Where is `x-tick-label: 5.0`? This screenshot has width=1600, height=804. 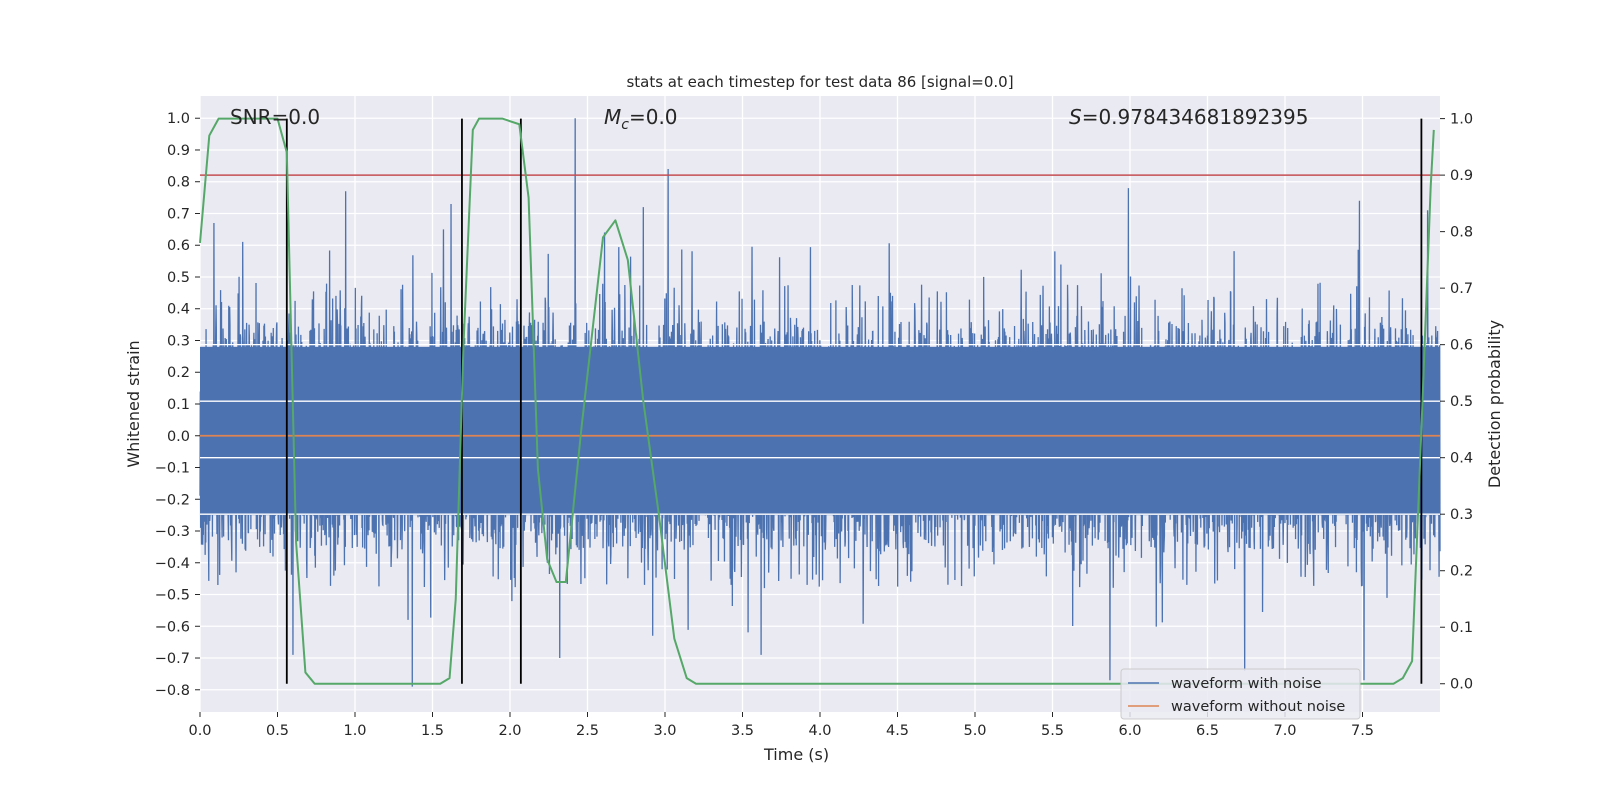
x-tick-label: 5.0 is located at coordinates (974, 731).